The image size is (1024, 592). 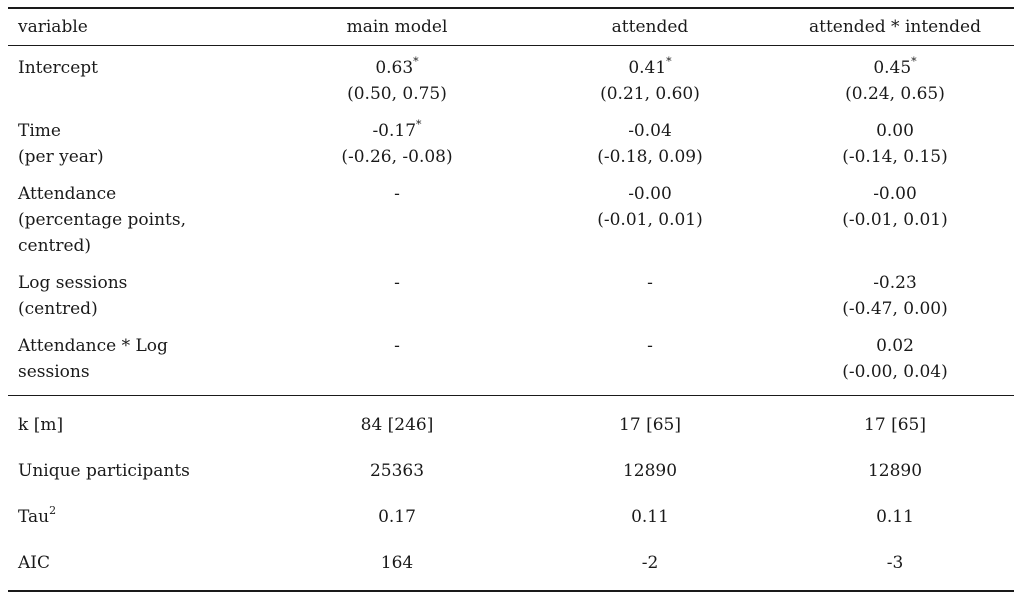 I want to click on estimate: 0.63*, so click(x=397, y=66).